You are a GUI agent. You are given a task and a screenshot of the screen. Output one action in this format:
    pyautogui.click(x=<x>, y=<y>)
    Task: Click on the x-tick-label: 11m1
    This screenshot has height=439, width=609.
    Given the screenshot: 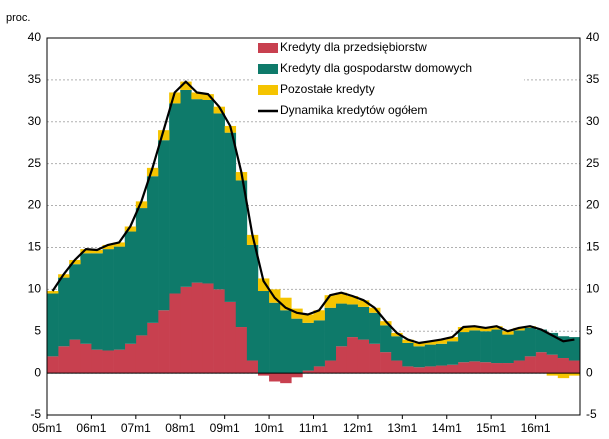 What is the action you would take?
    pyautogui.click(x=313, y=428)
    